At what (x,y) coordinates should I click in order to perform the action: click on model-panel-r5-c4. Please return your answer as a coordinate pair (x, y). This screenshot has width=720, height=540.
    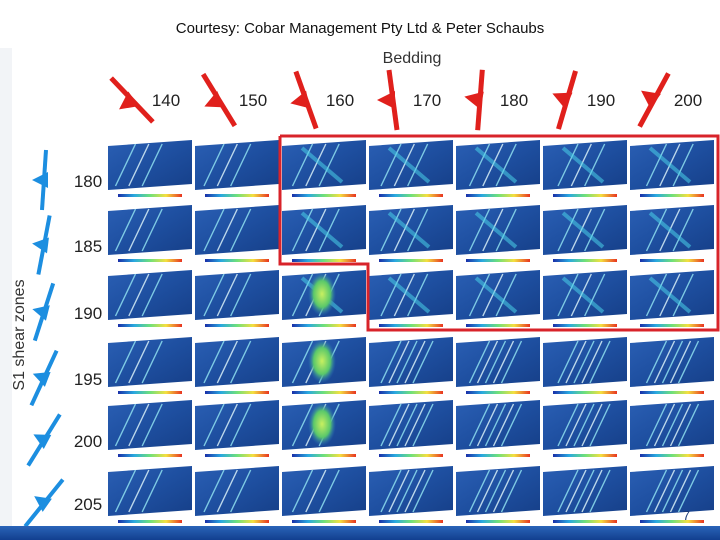
    Looking at the image, I should click on (411, 428).